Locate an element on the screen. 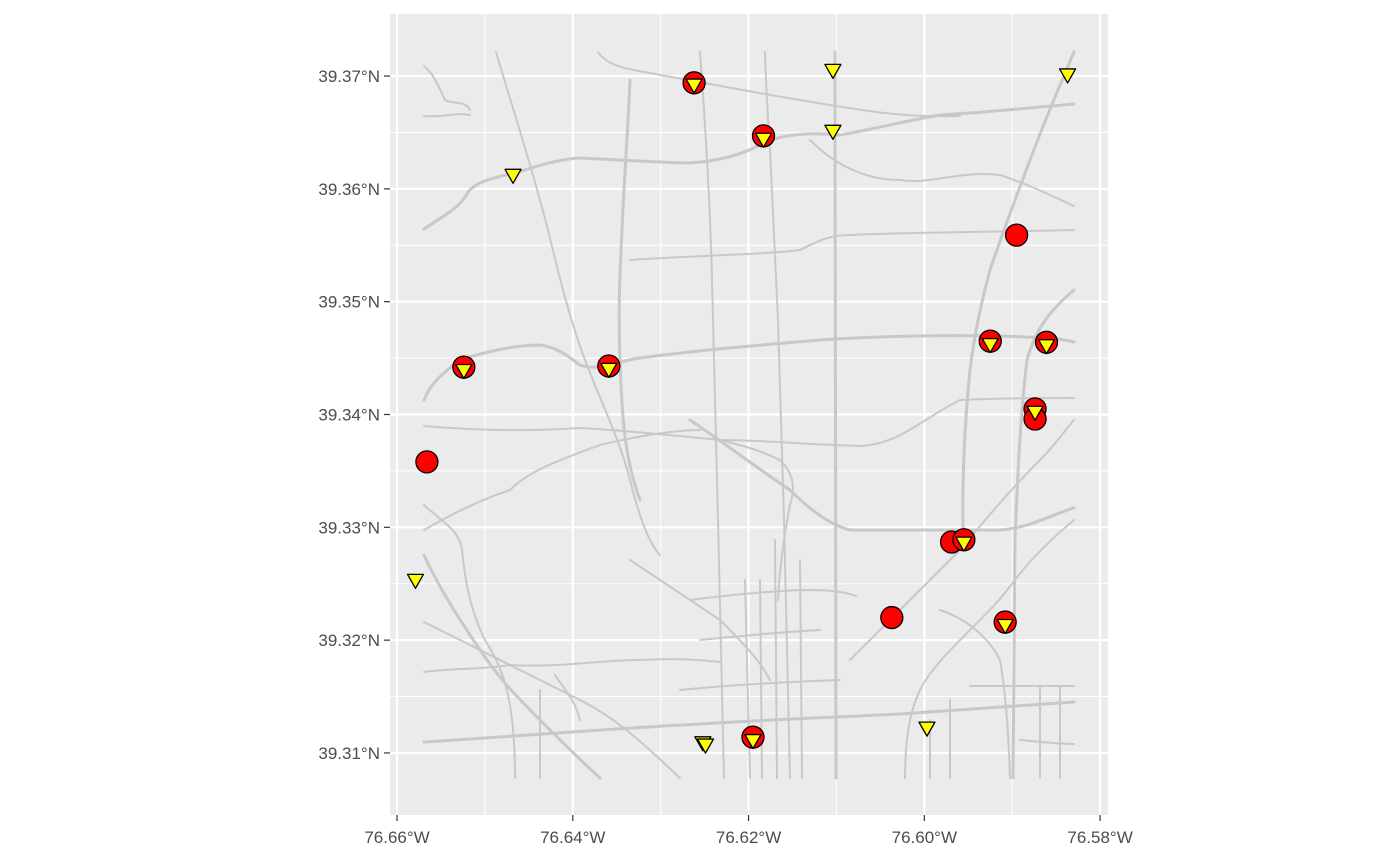 The height and width of the screenshot is (865, 1400). y-tick-label: 39.36°N is located at coordinates (349, 189).